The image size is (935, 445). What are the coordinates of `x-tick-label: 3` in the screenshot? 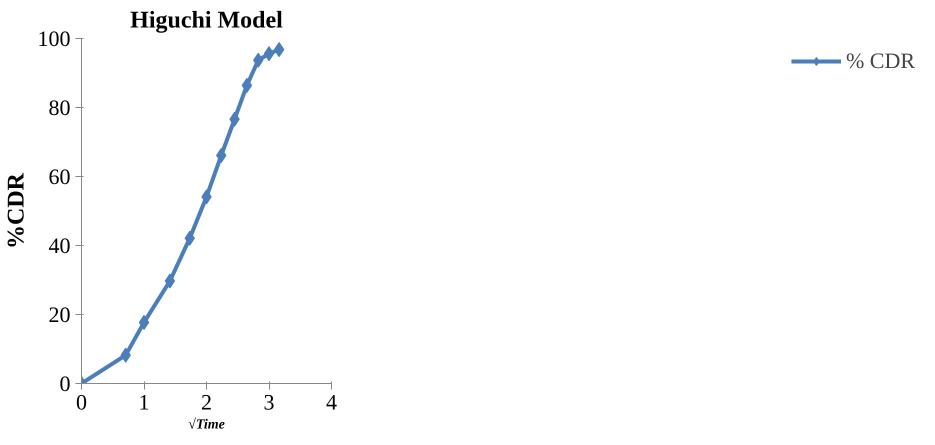 It's located at (269, 402).